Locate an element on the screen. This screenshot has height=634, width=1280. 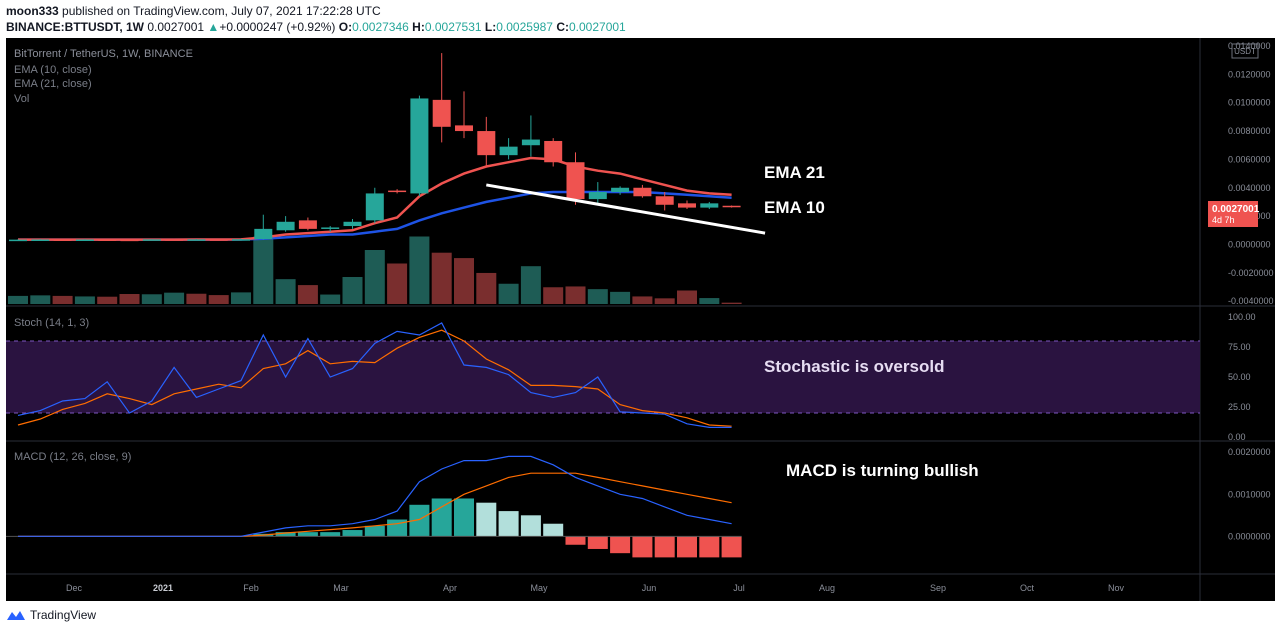
price-tick-label: 0.0000000 is located at coordinates (1249, 244).